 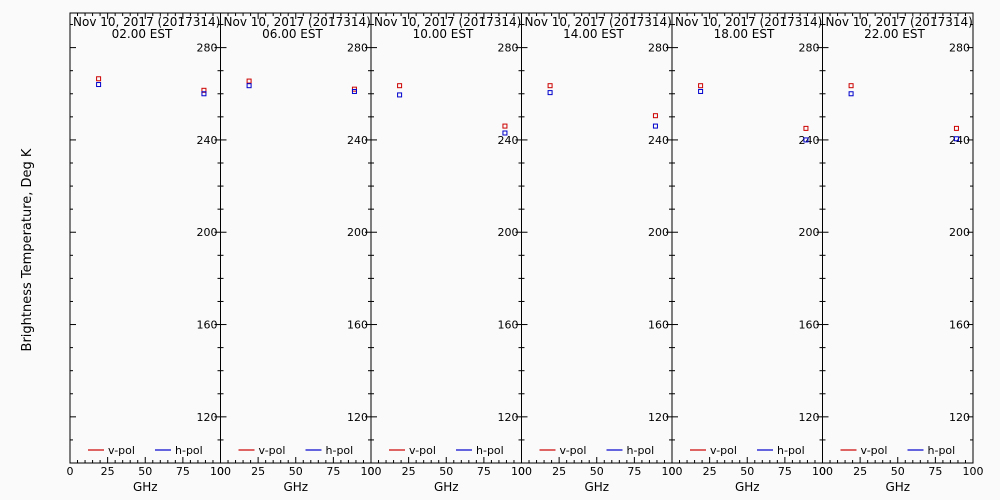 What do you see at coordinates (142, 34) in the screenshot?
I see `panel-time: 02.00 EST` at bounding box center [142, 34].